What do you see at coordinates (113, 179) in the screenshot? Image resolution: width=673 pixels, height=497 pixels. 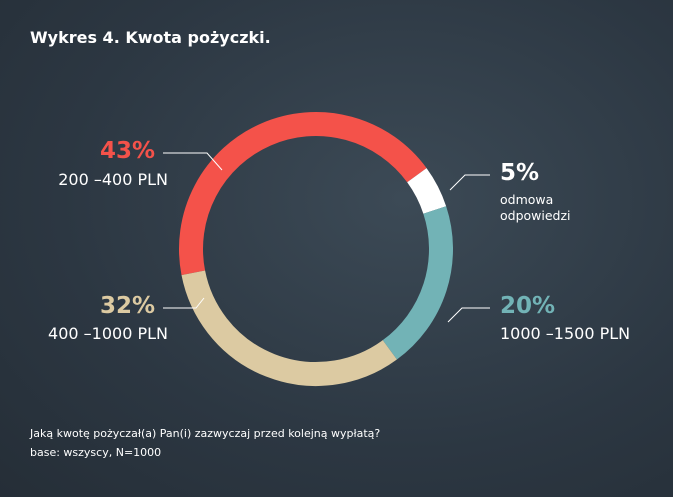 I see `category-label: 200 –400 PLN` at bounding box center [113, 179].